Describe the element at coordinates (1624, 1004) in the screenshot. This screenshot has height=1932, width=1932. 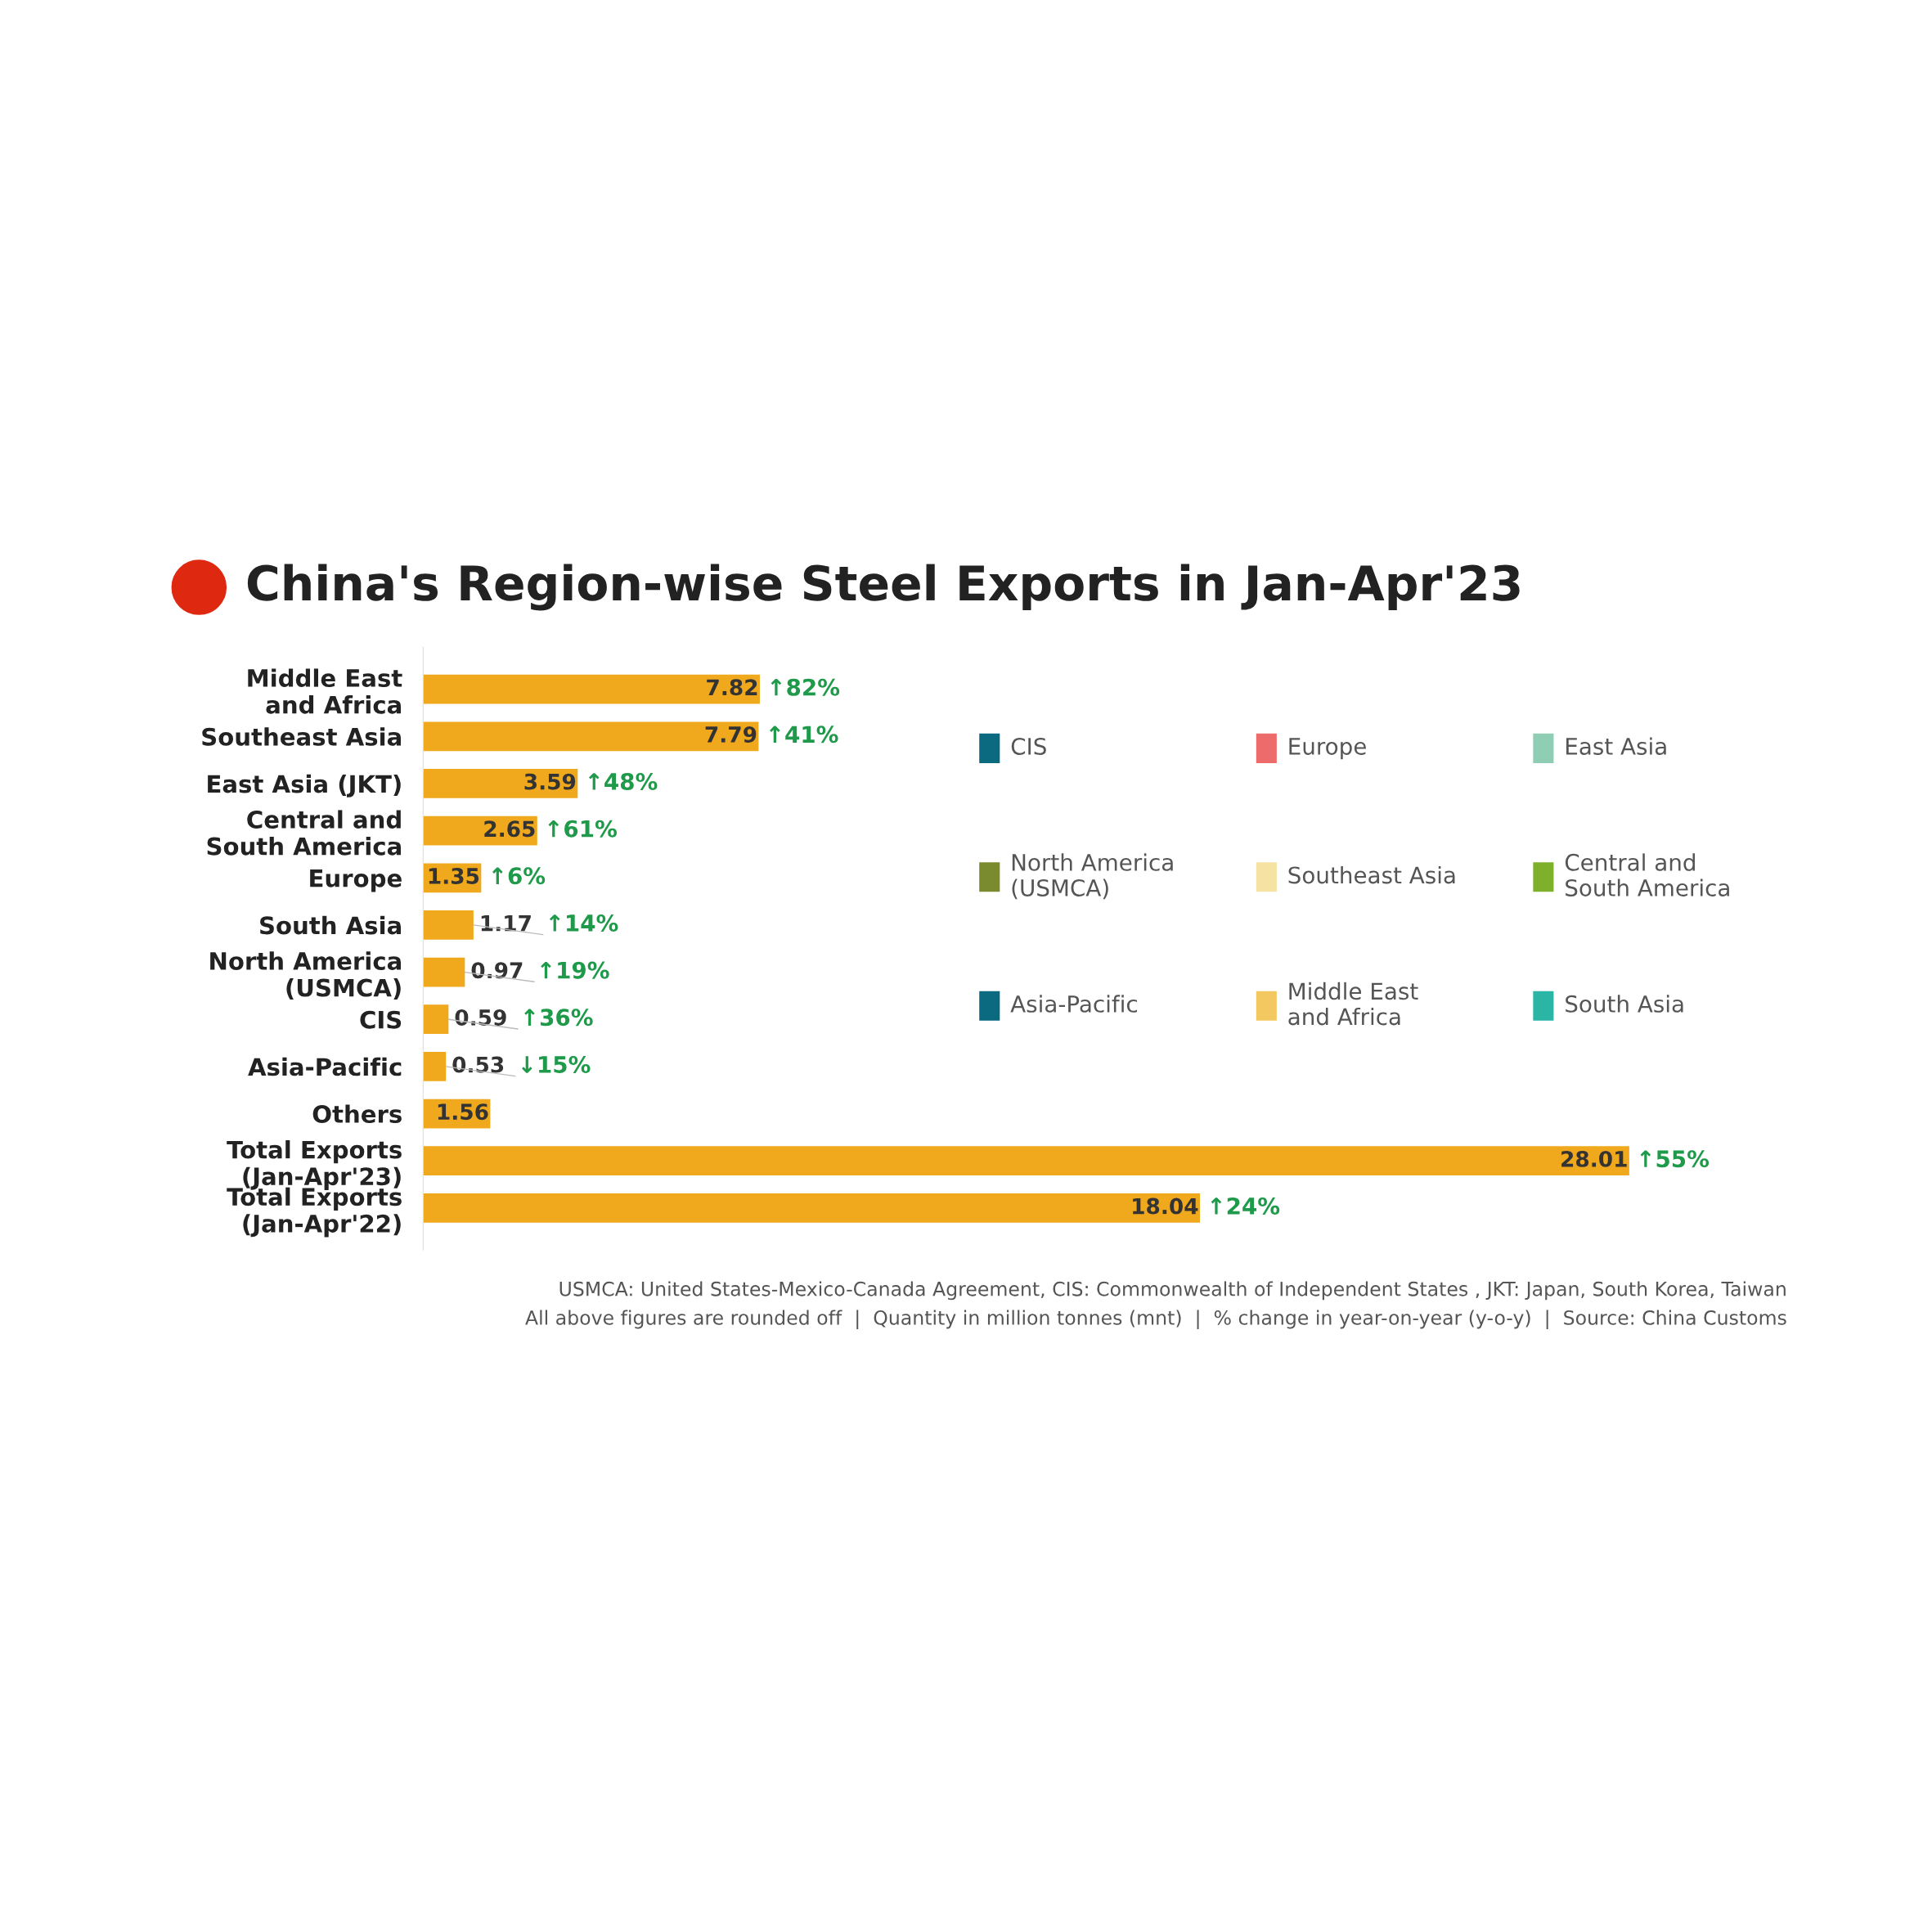
I see `category-label: South Asia` at that location.